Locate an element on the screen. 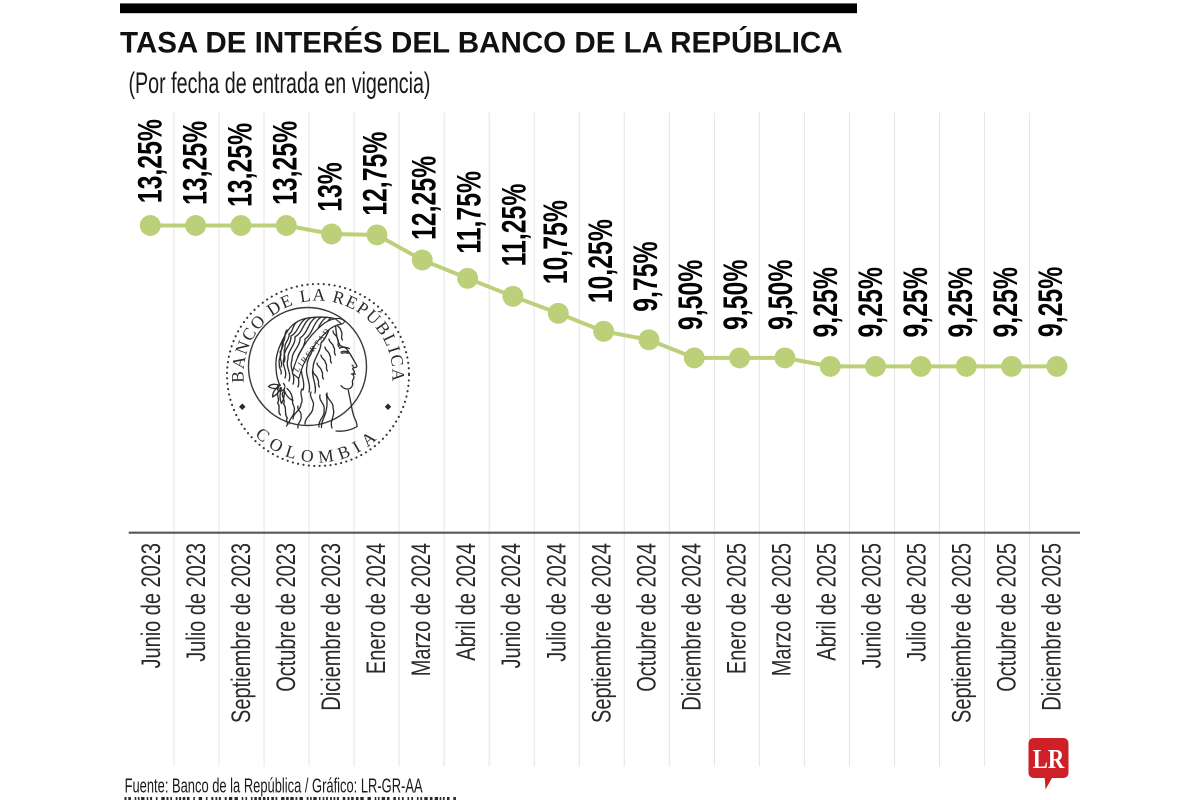 The width and height of the screenshot is (1200, 800). svg-text: Marzo de 2024 is located at coordinates (421, 609).